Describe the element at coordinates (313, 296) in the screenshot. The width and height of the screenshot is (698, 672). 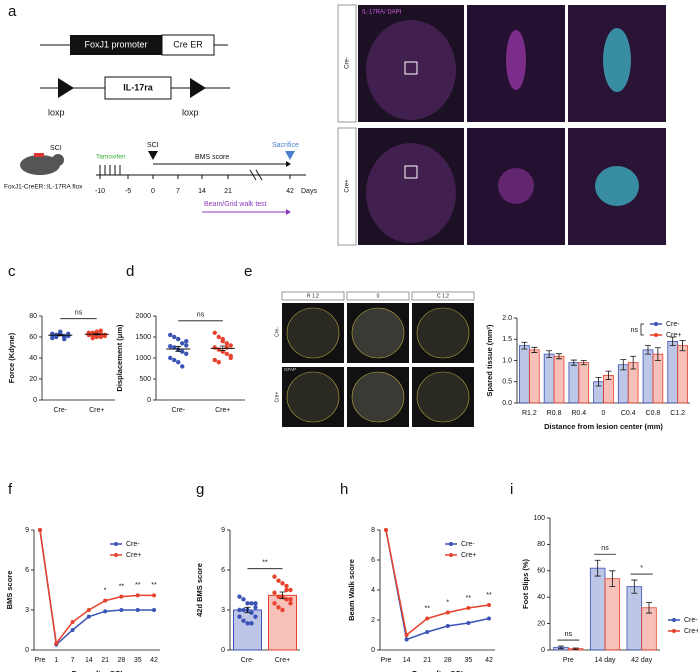
I see `header: R 1.2` at that location.